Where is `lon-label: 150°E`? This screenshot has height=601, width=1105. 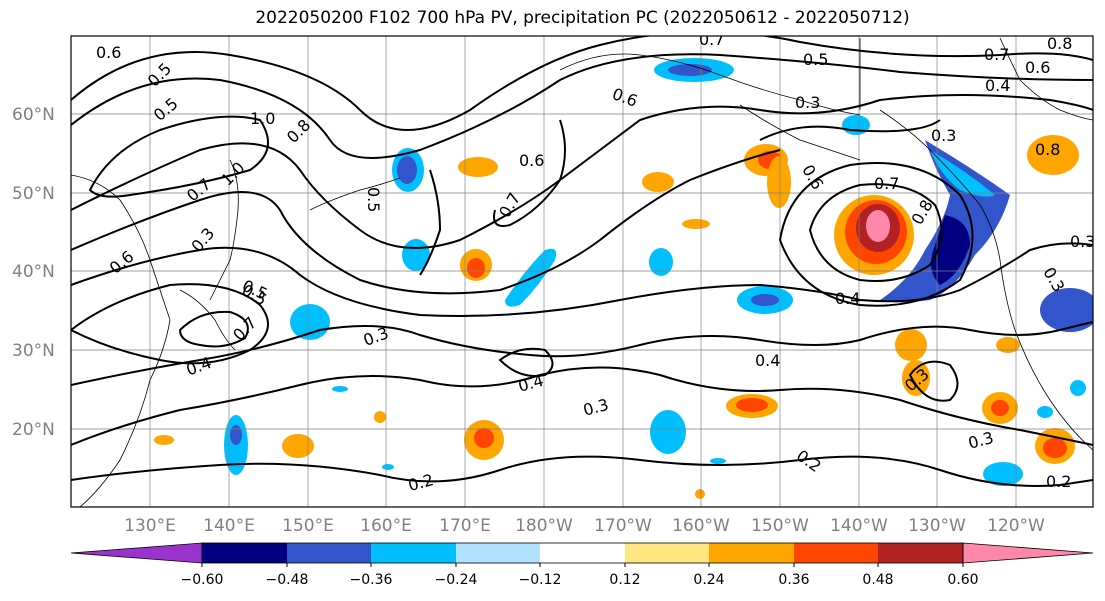 lon-label: 150°E is located at coordinates (308, 526).